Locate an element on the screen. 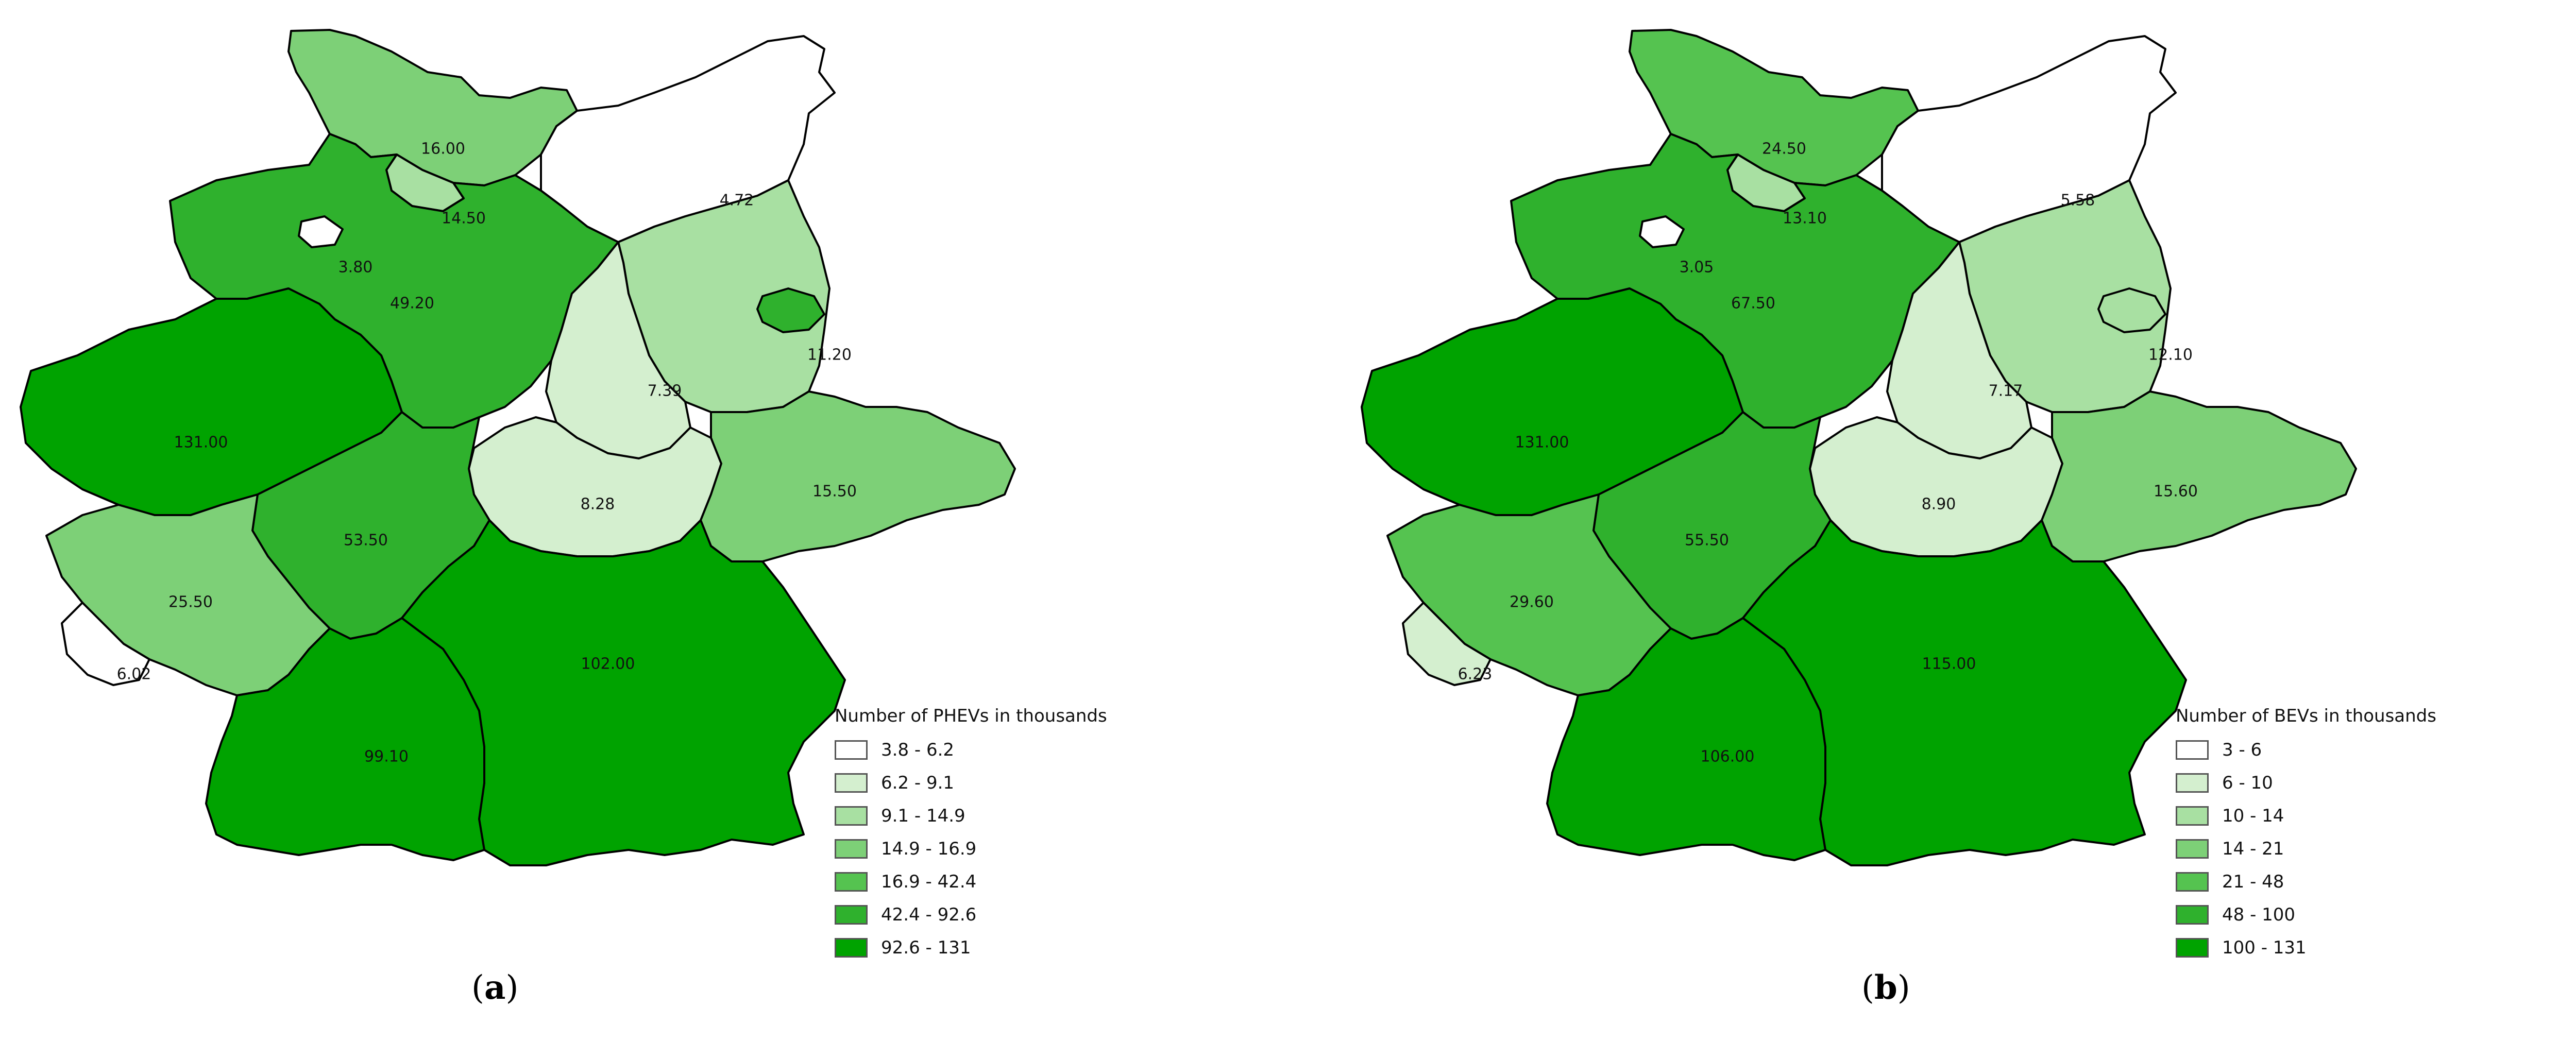 This screenshot has height=1041, width=2576. label-baden-wuerttemberg: 99.10 is located at coordinates (386, 757).